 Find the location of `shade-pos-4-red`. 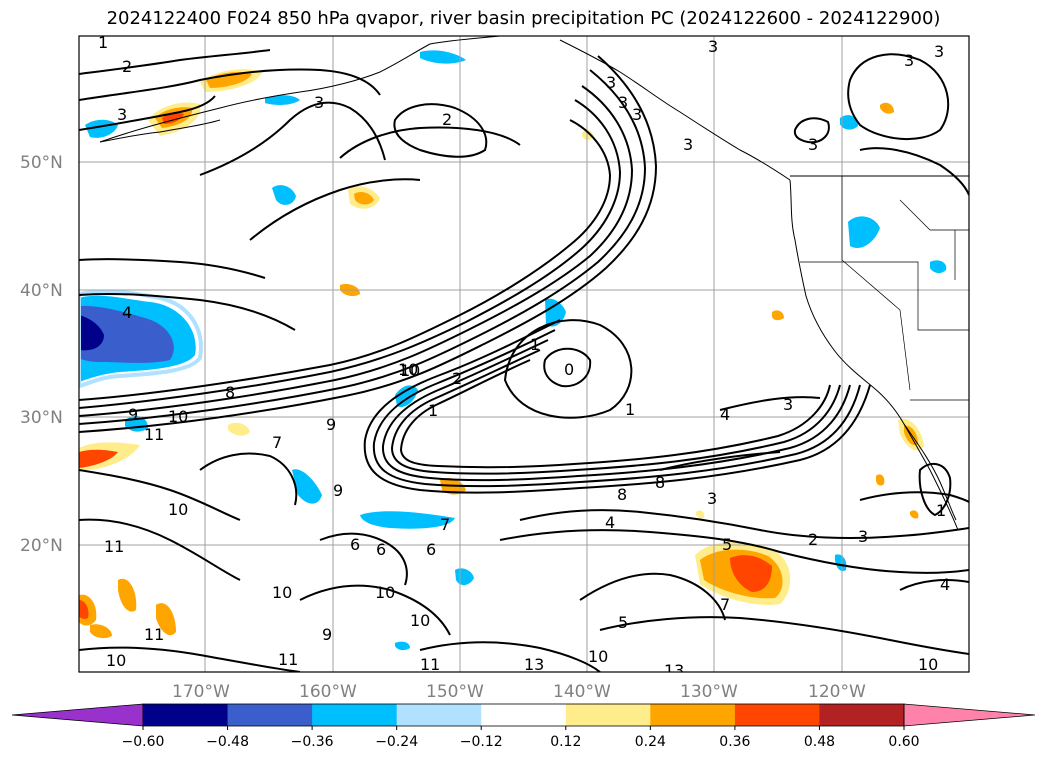

shade-pos-4-red is located at coordinates (751, 573).